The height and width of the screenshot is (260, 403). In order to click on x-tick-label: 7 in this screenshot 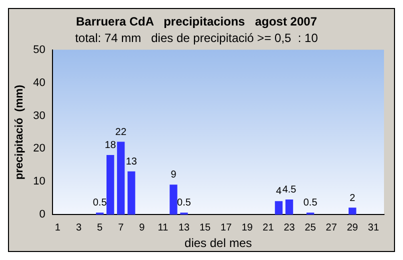, I will do `click(121, 228)`.